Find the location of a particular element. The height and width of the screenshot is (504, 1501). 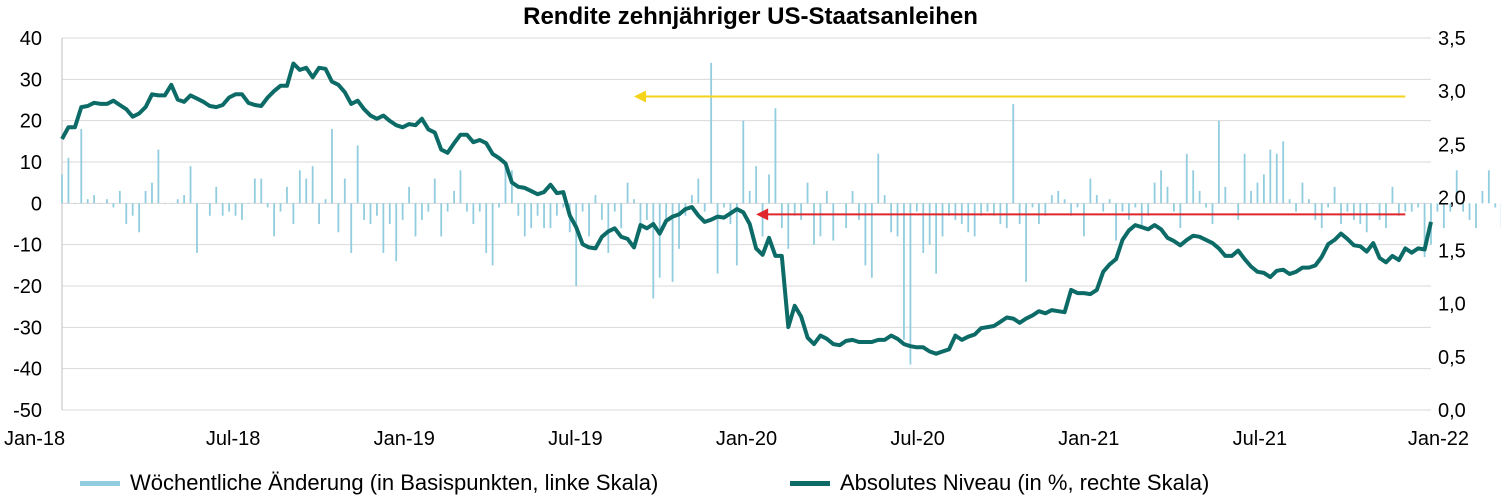

right-tick-label: 3,0 is located at coordinates (1452, 92).